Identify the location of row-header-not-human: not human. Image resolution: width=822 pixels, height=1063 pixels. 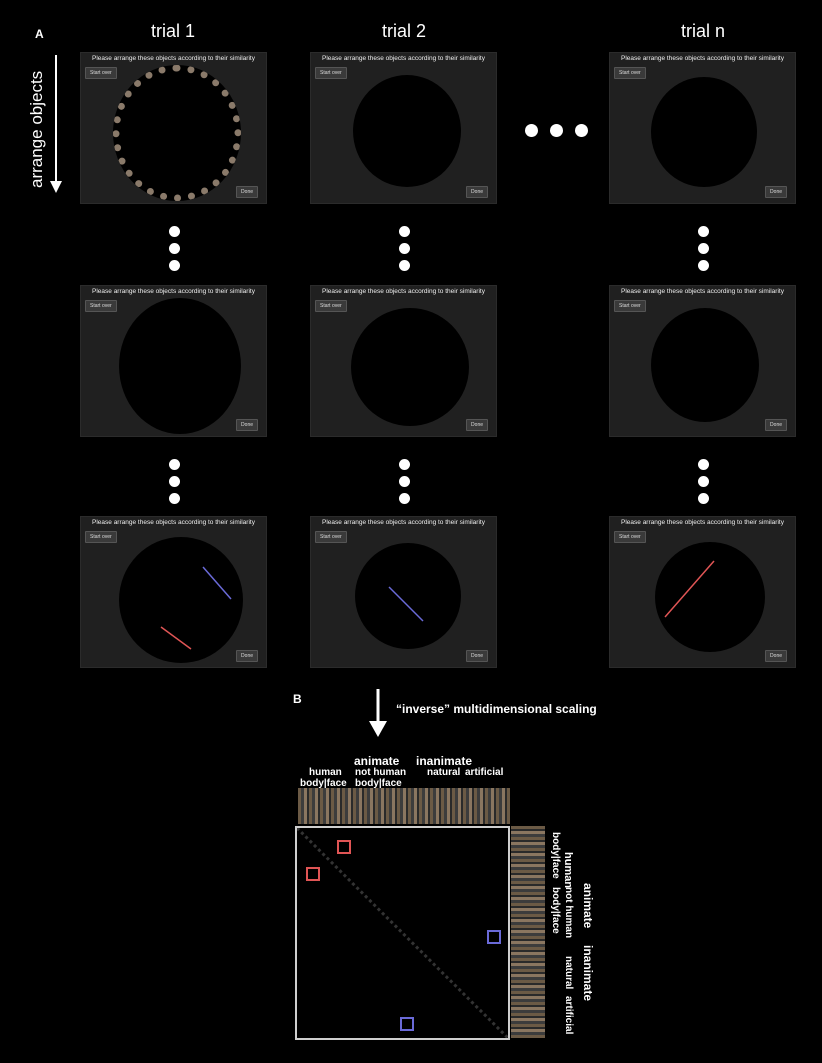
(568, 913).